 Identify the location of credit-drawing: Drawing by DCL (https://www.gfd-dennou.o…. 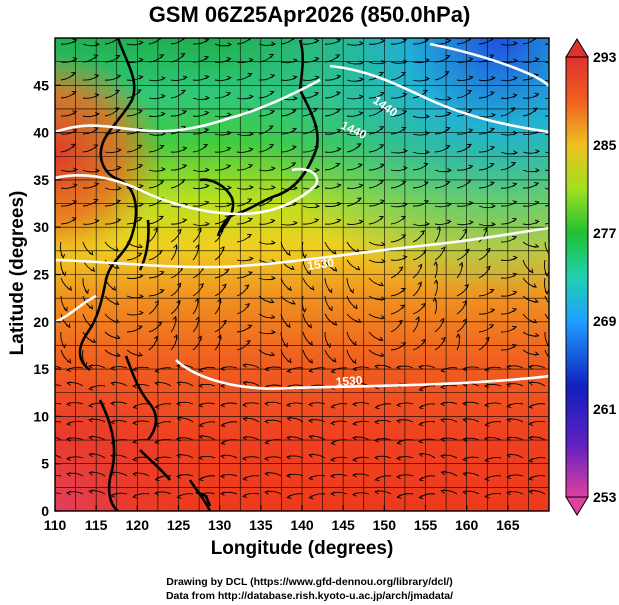
(309, 582).